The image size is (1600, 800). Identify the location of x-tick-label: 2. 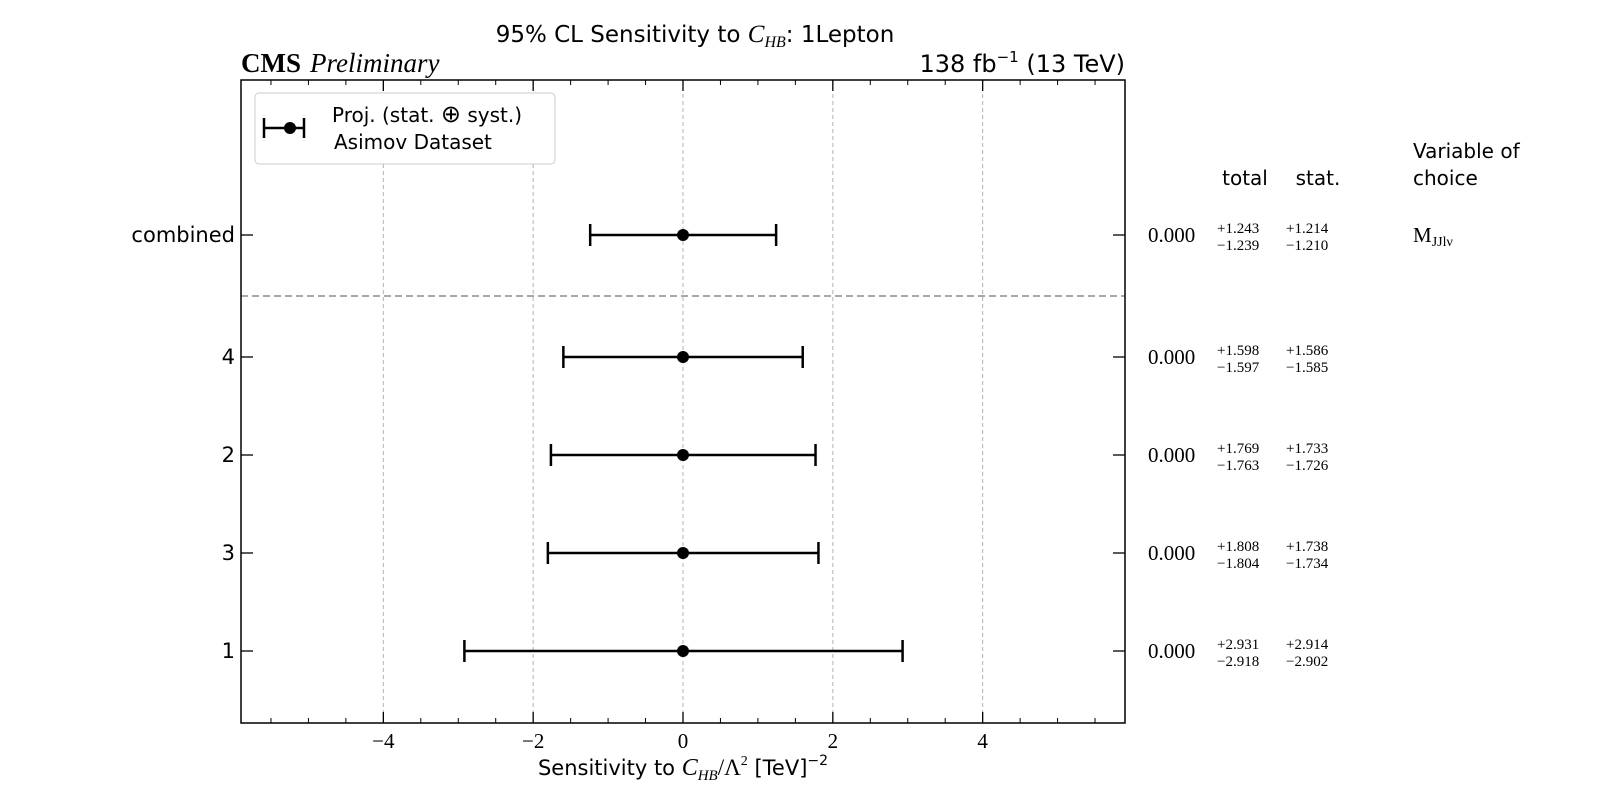
(833, 741).